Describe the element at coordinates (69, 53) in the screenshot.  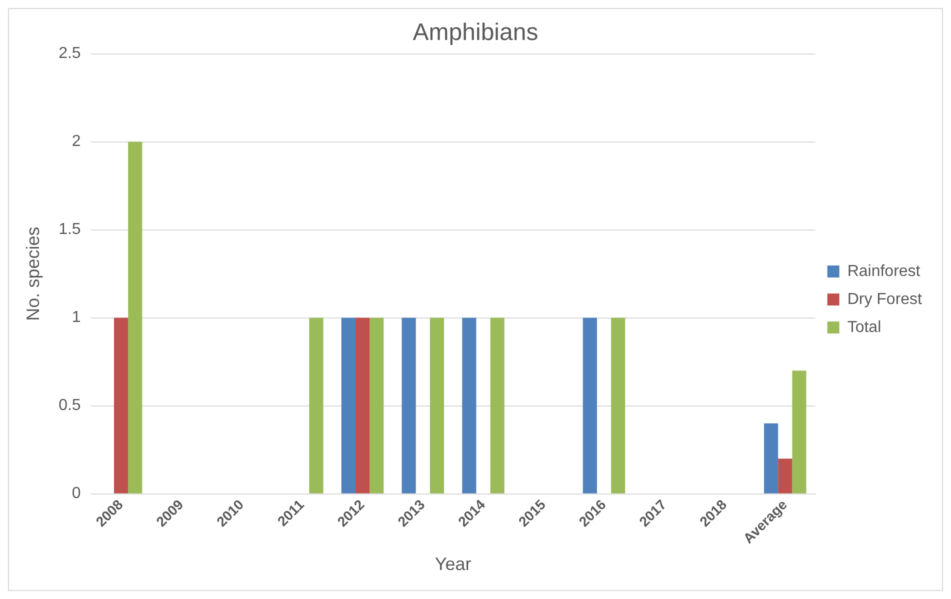
I see `y-tick-label: 2.5` at that location.